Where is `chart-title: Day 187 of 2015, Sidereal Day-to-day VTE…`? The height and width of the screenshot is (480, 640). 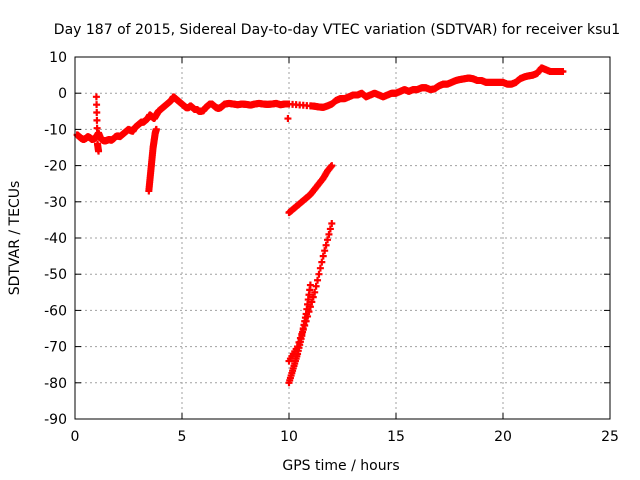
chart-title: Day 187 of 2015, Sidereal Day-to-day VTE… is located at coordinates (337, 30).